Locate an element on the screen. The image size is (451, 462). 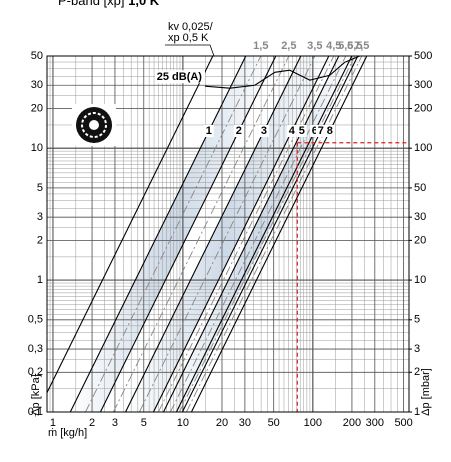
y-tick-label: 20 is located at coordinates (37, 108).